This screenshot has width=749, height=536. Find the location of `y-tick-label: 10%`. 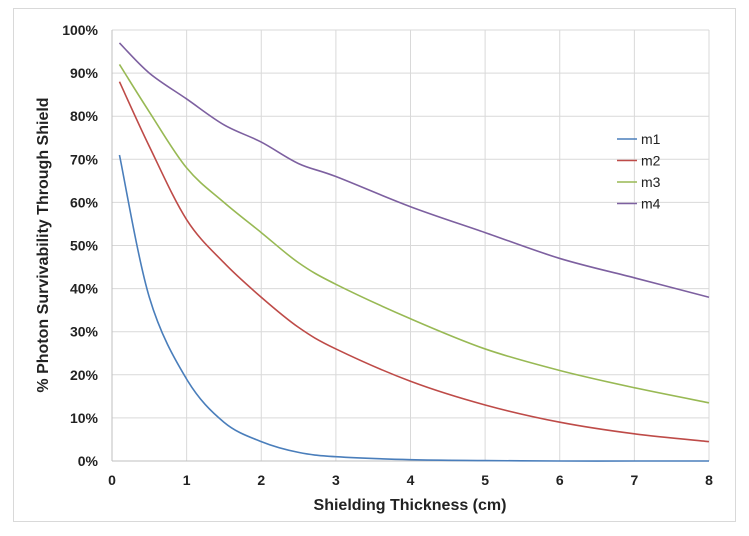

y-tick-label: 10% is located at coordinates (84, 418).